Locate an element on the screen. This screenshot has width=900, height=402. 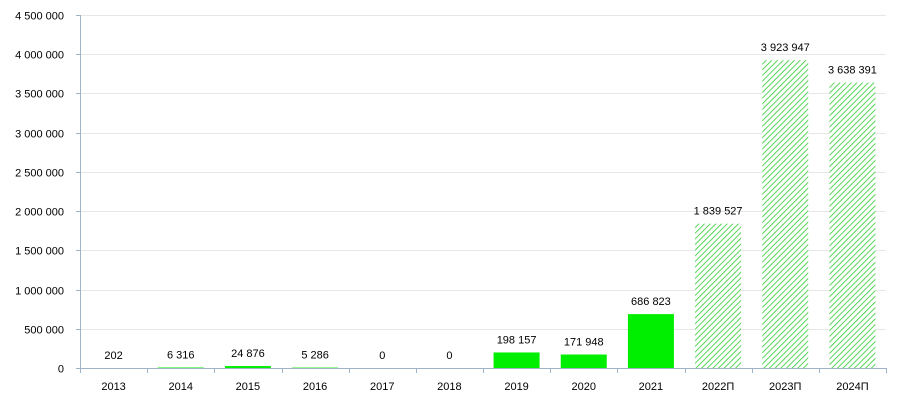
y-tick-label: 1 500 000 is located at coordinates (39, 252).